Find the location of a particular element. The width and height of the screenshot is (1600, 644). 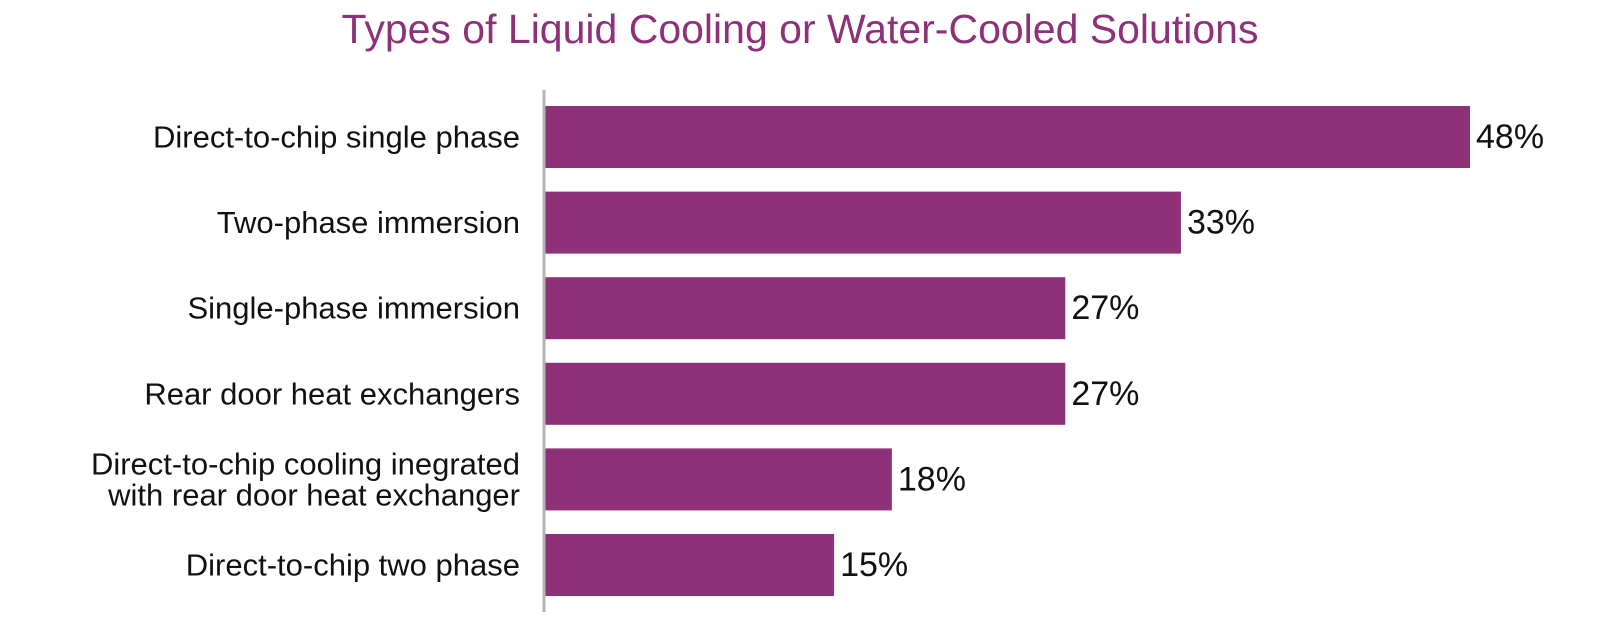

category-label-5-line-1: Direct-to-chip cooling inegrated is located at coordinates (305, 463).